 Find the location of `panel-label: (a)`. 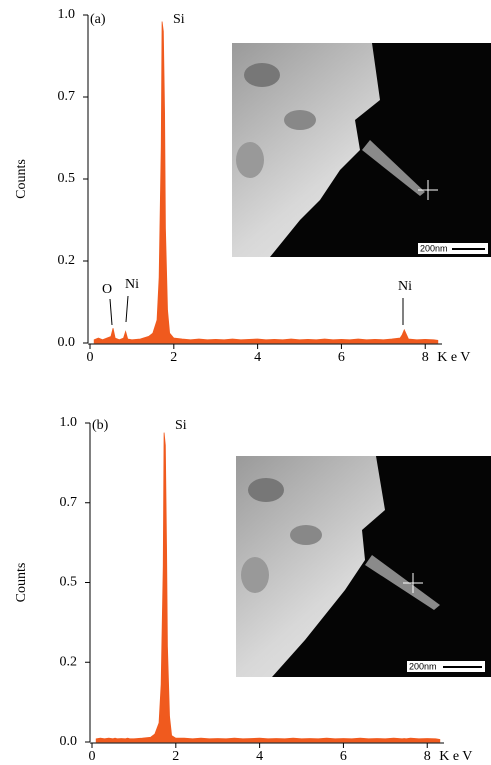

panel-label: (a) is located at coordinates (98, 19).